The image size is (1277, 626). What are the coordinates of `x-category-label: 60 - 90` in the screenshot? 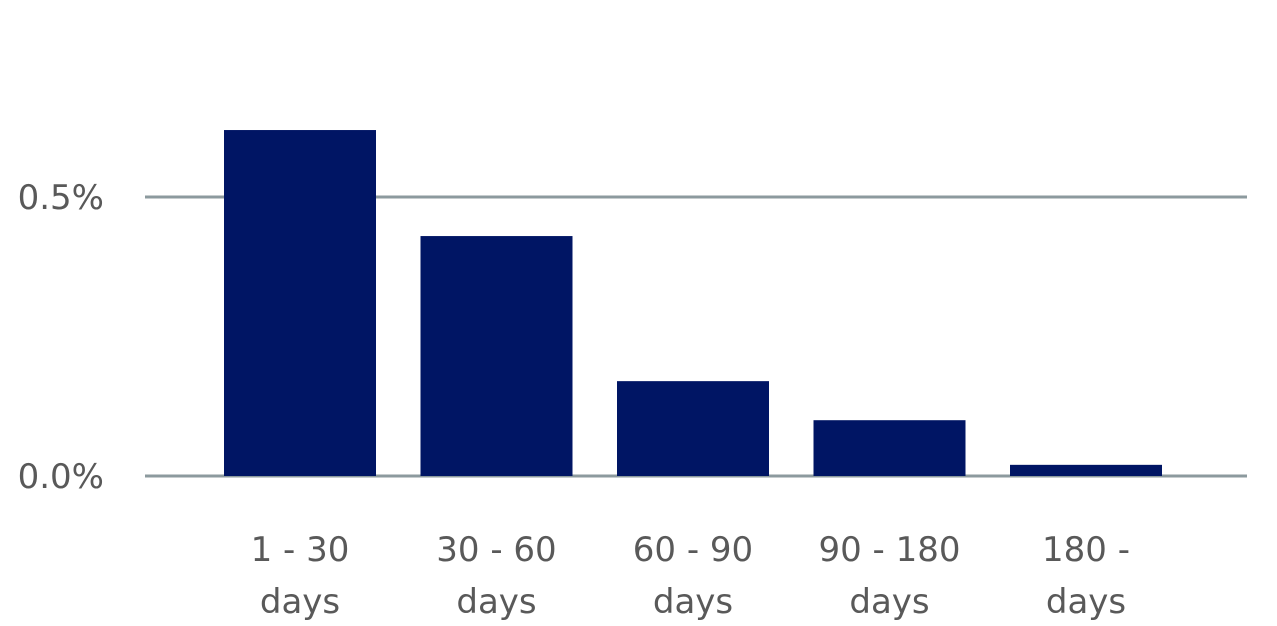 It's located at (693, 550).